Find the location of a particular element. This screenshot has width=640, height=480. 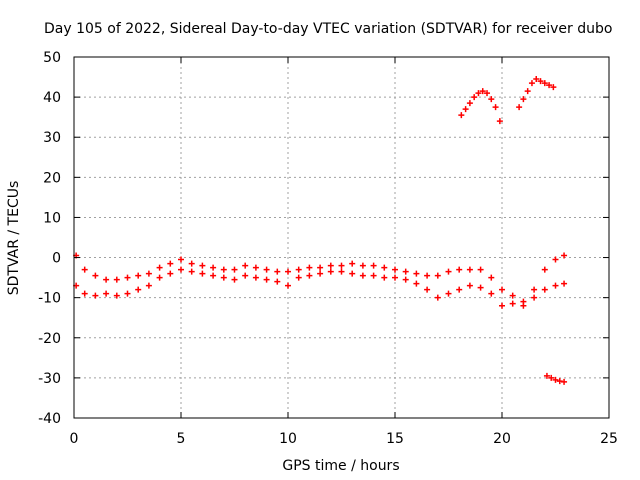

y-tick-label: -40 is located at coordinates (49, 419).